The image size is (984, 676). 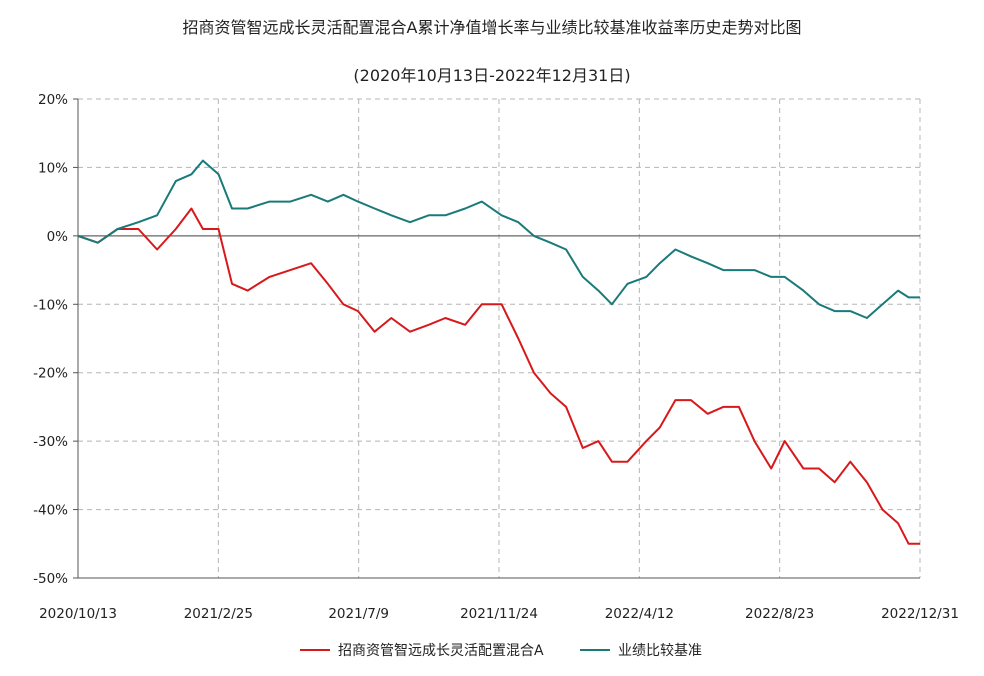 I want to click on legend-label-fund: 招商资管智远成长灵活配置混合A, so click(x=441, y=651).